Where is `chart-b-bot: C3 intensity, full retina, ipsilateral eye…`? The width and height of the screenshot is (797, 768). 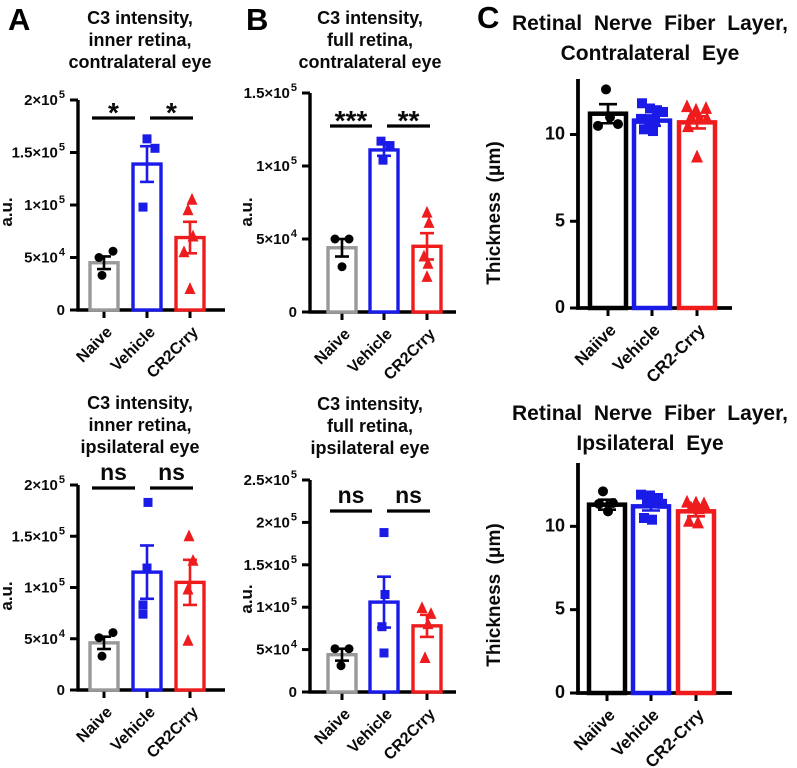
chart-b-bot: C3 intensity, full retina, ipsilateral eye… is located at coordinates (353, 576).